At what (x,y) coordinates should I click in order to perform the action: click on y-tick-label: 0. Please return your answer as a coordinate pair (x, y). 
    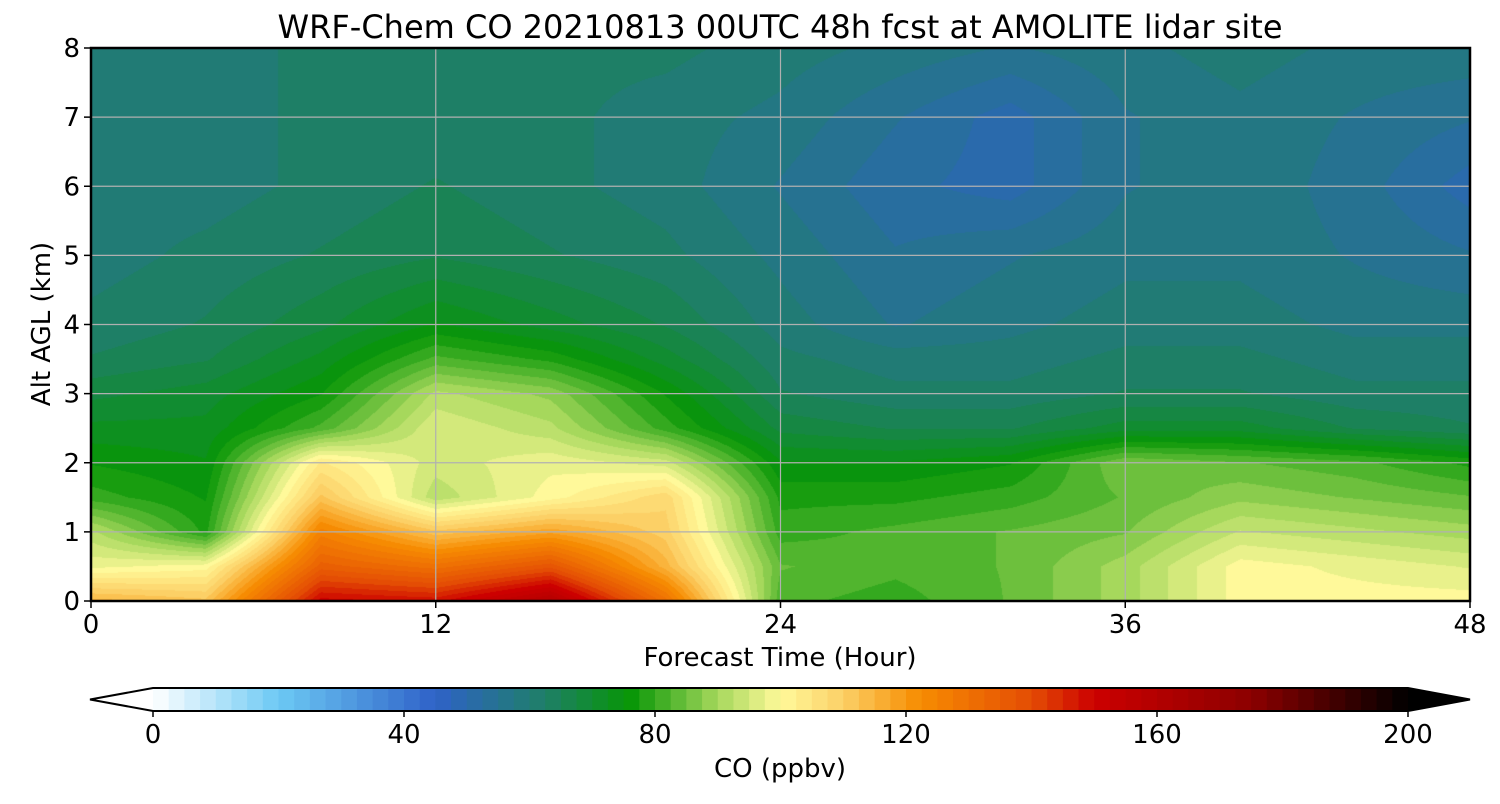
    Looking at the image, I should click on (71, 602).